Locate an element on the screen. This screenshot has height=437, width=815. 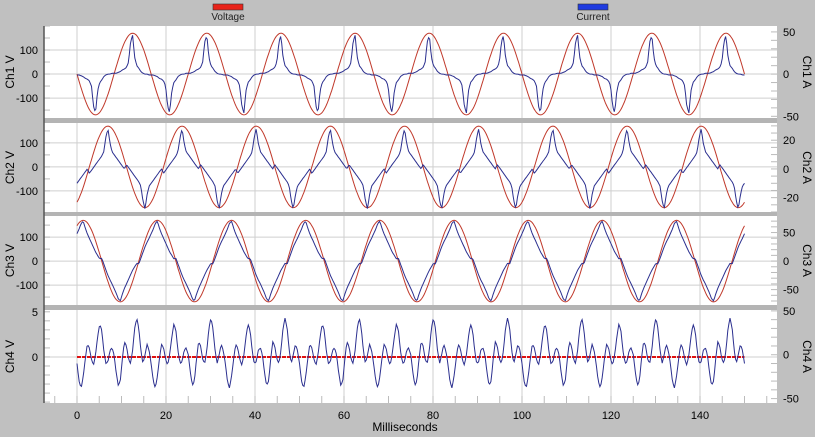
current-trace-ch4 is located at coordinates (410, 353).